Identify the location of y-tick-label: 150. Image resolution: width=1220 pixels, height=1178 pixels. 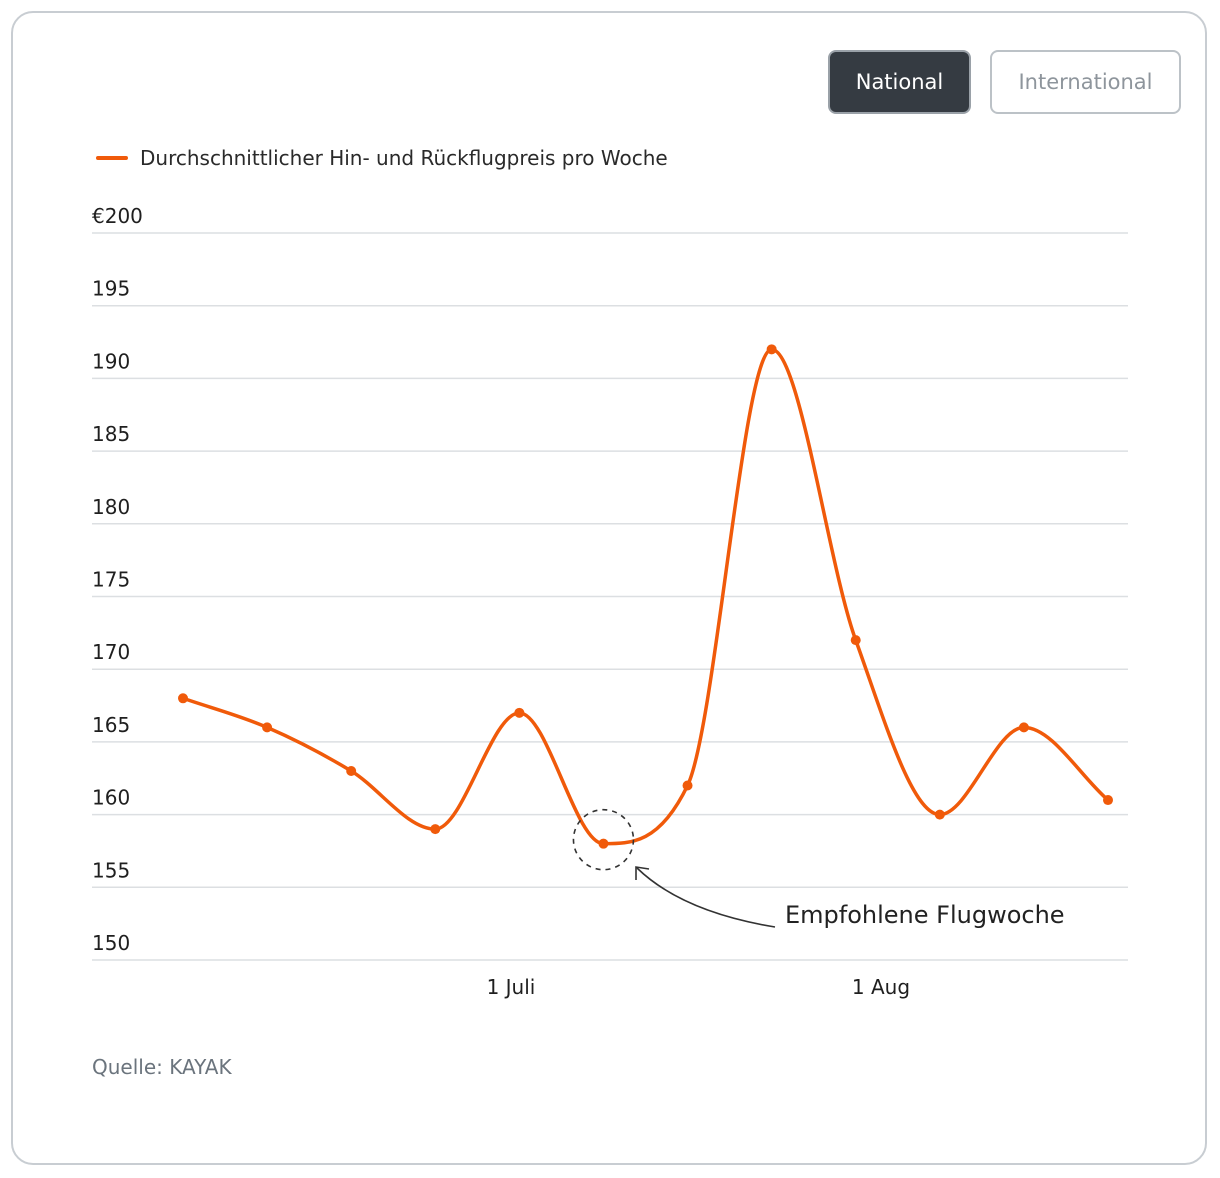
(111, 943).